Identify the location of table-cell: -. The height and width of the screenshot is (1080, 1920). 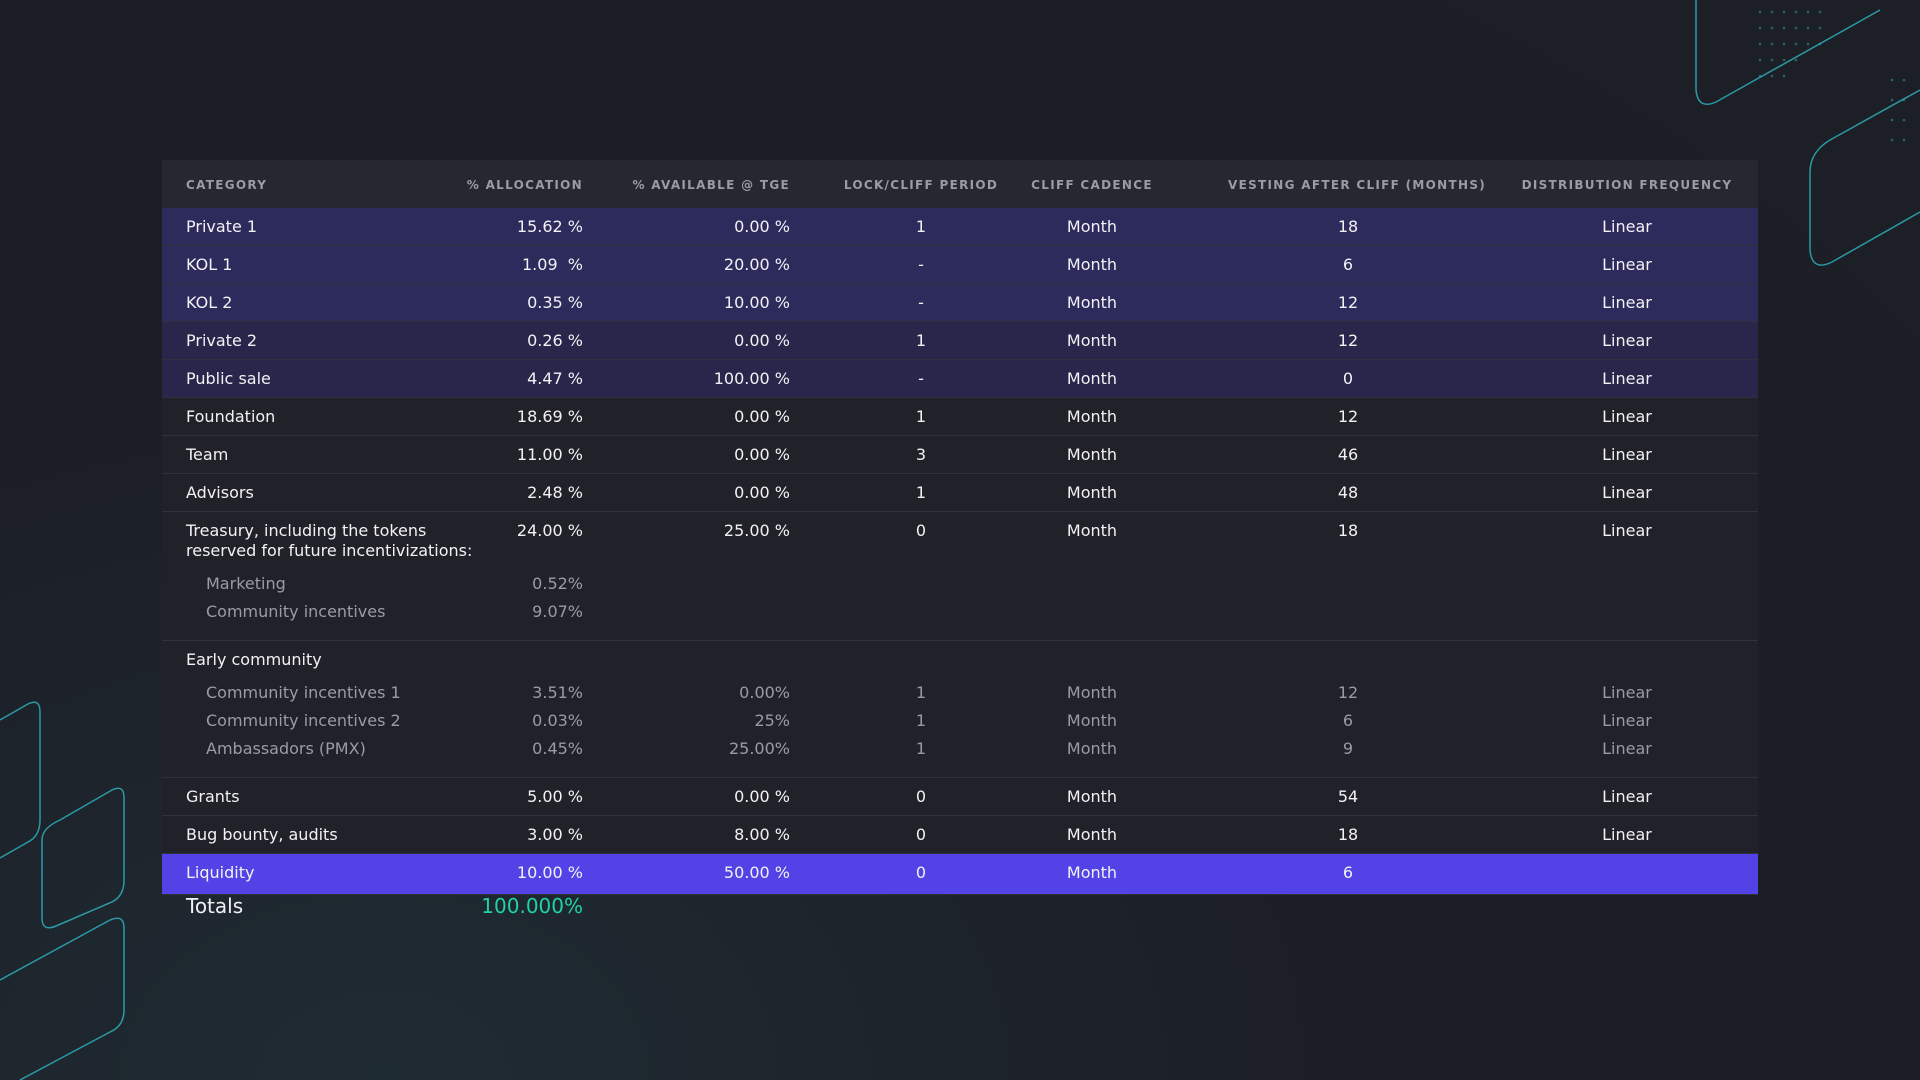
(921, 264).